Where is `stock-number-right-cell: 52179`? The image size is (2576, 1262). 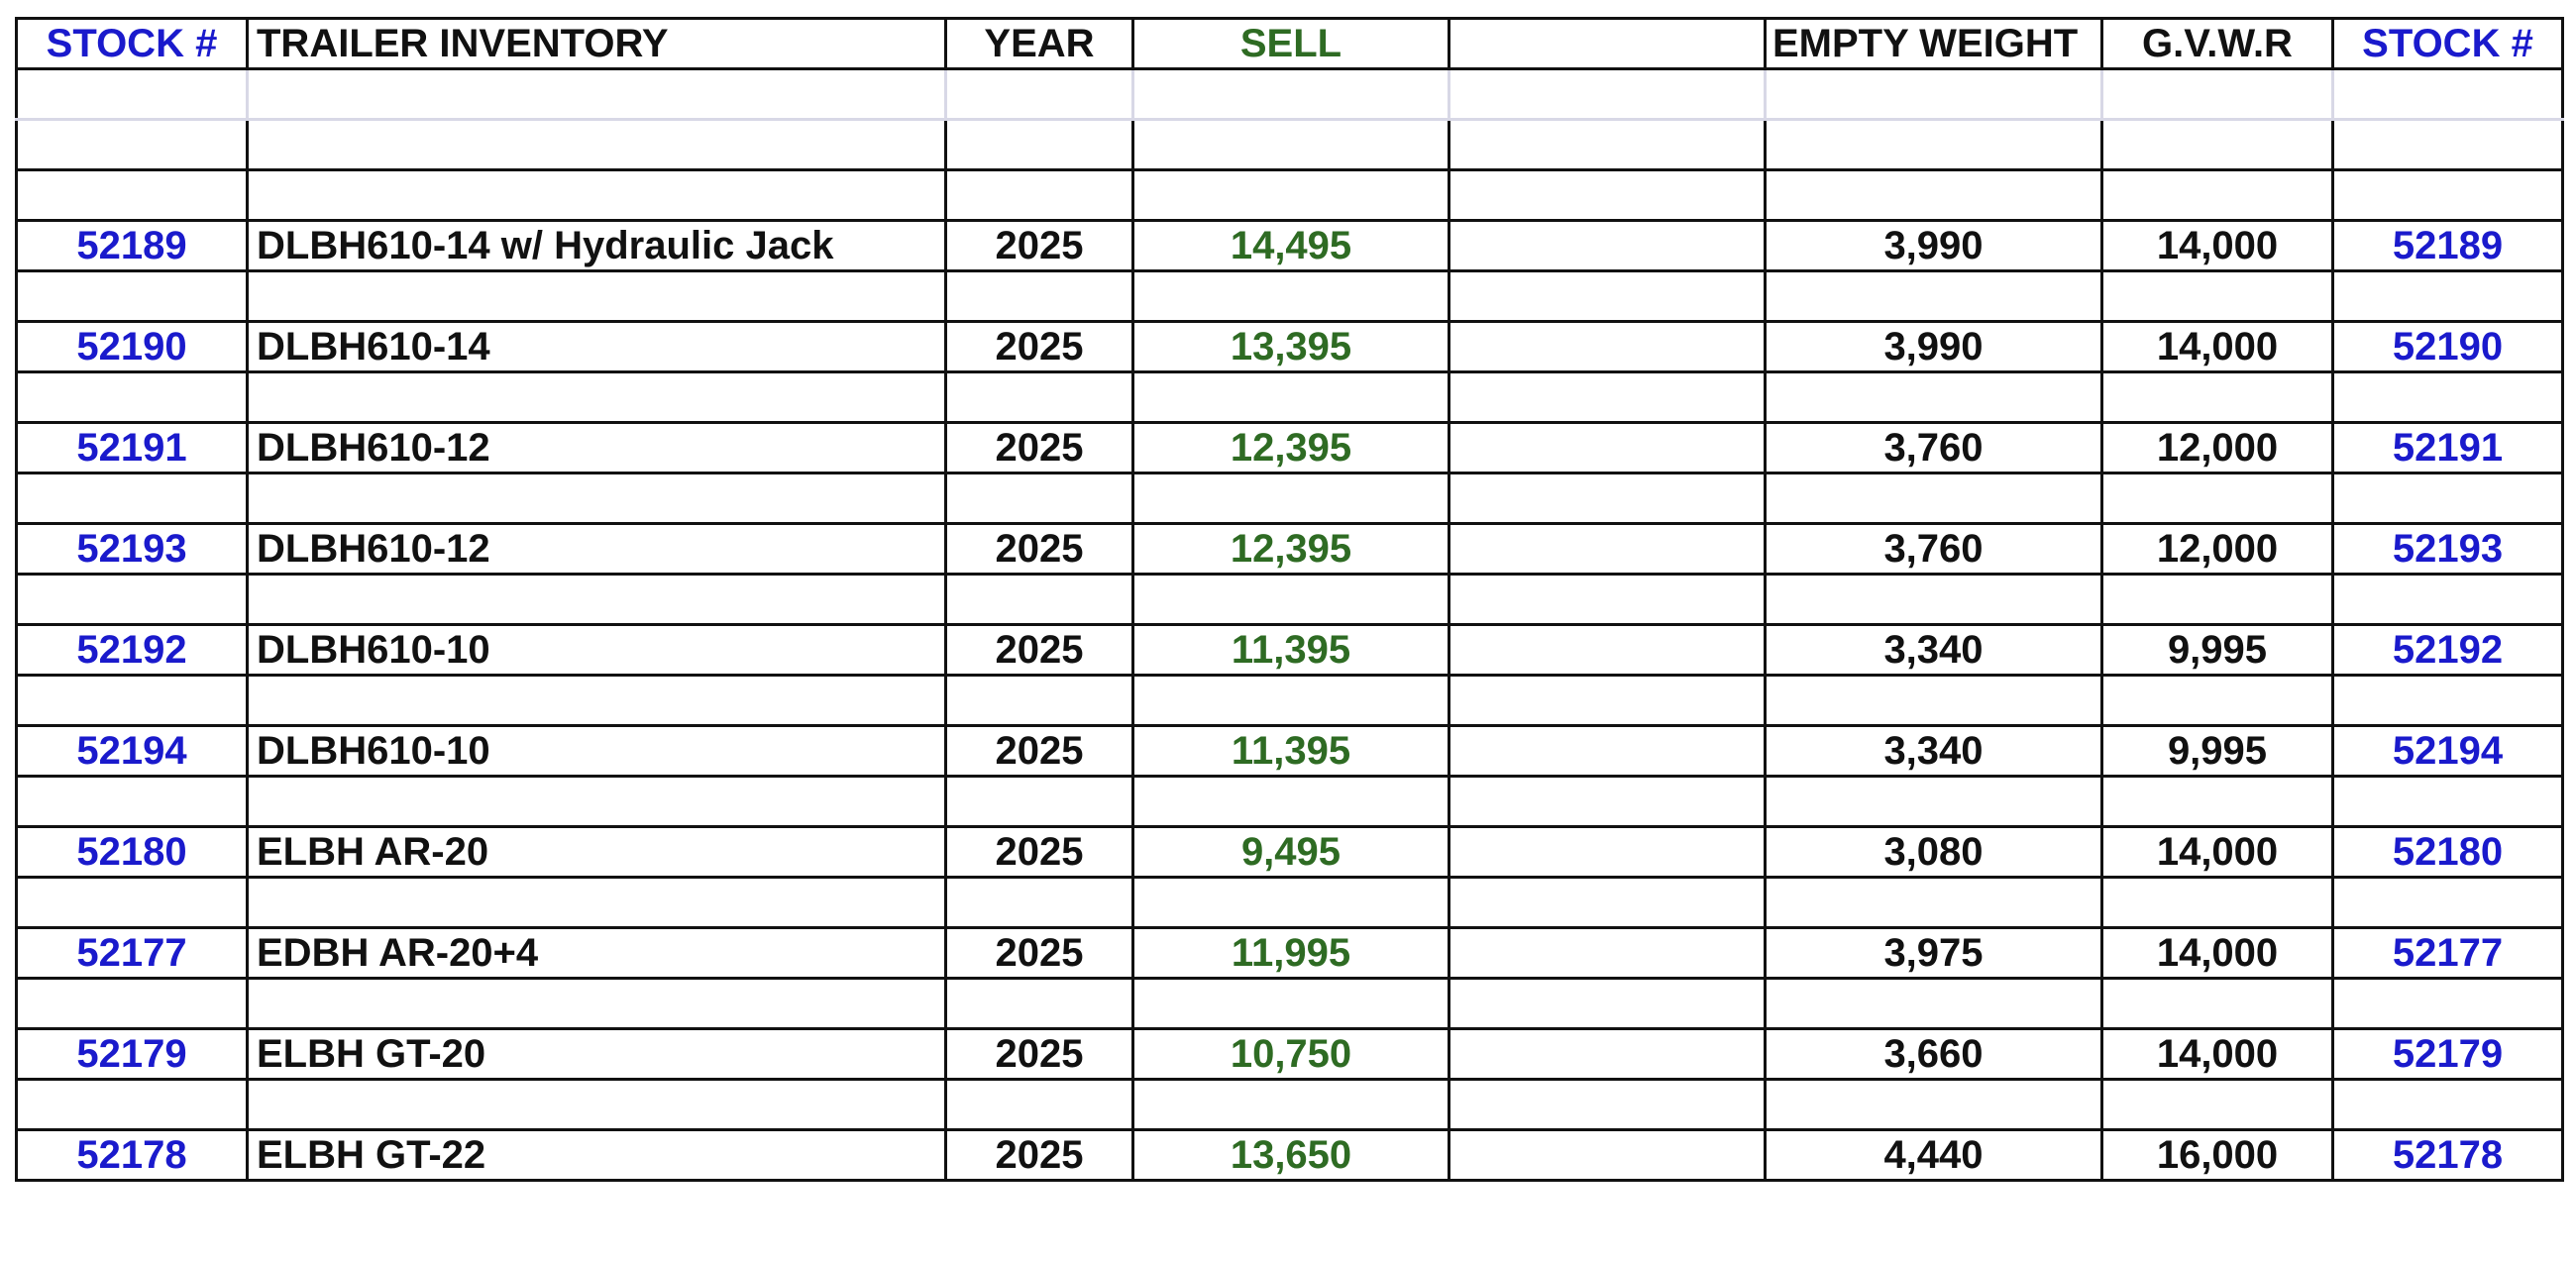
stock-number-right-cell: 52179 is located at coordinates (2447, 1054).